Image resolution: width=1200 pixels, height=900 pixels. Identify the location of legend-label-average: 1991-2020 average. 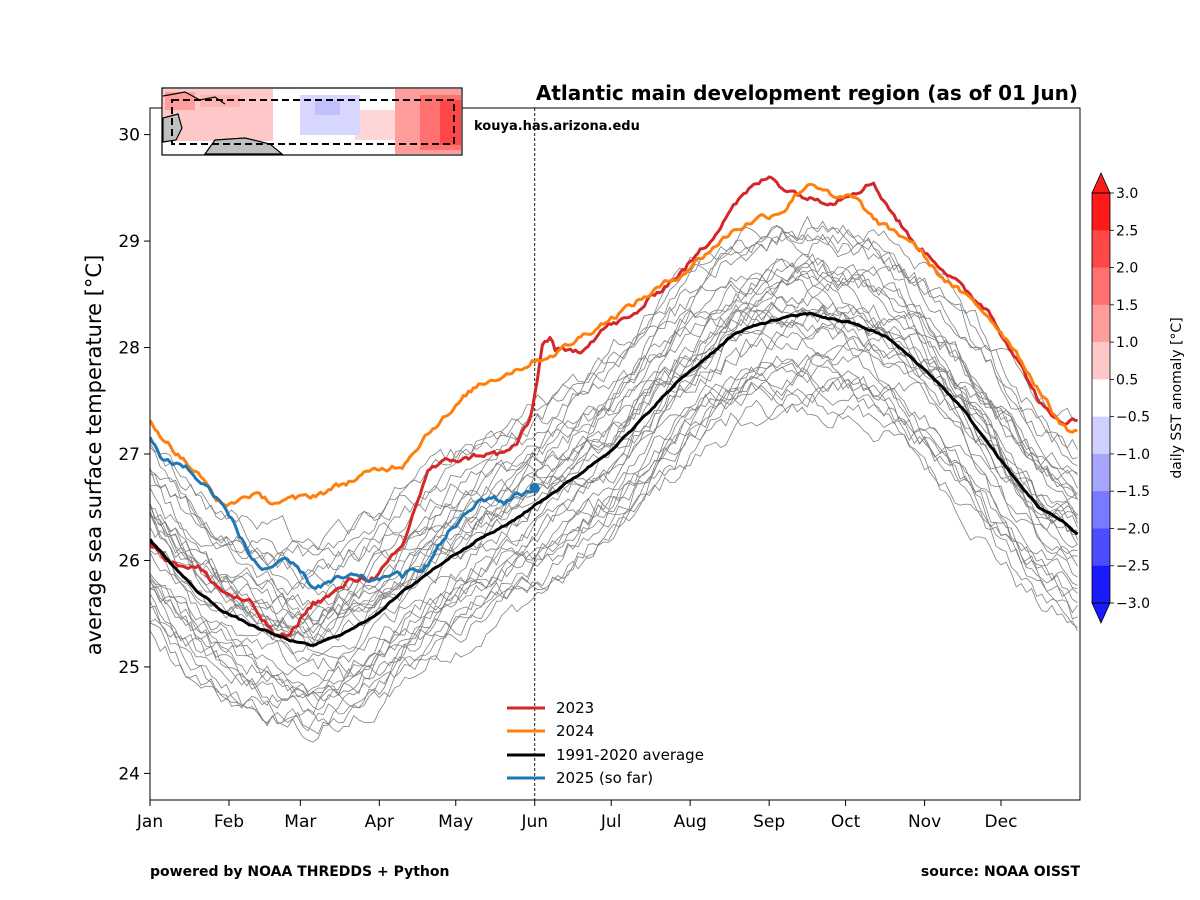
(630, 755).